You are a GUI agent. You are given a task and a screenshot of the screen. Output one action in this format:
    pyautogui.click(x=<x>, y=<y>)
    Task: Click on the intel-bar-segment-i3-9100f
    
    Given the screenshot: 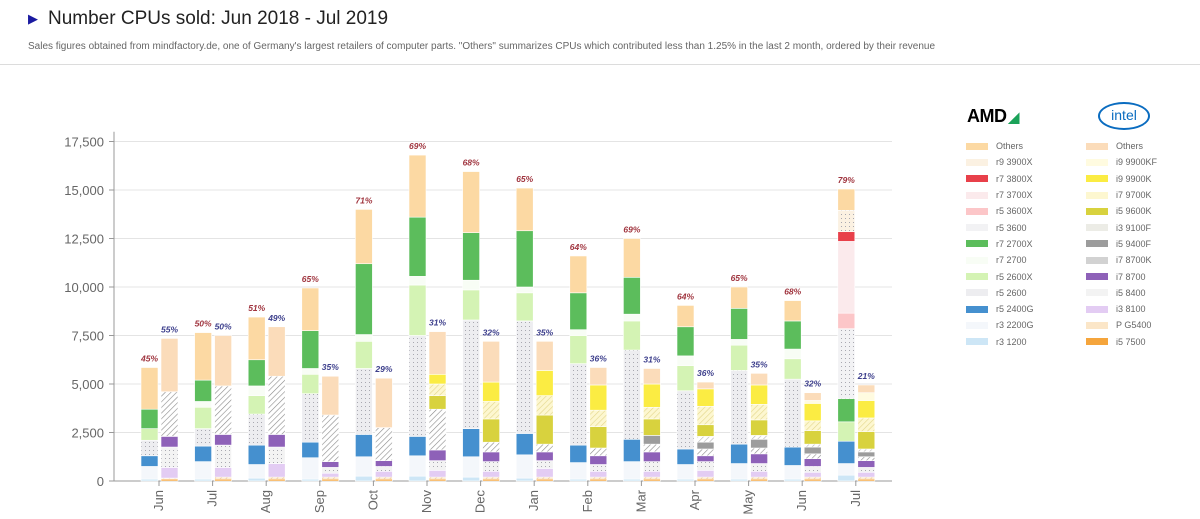 What is the action you would take?
    pyautogui.click(x=705, y=439)
    